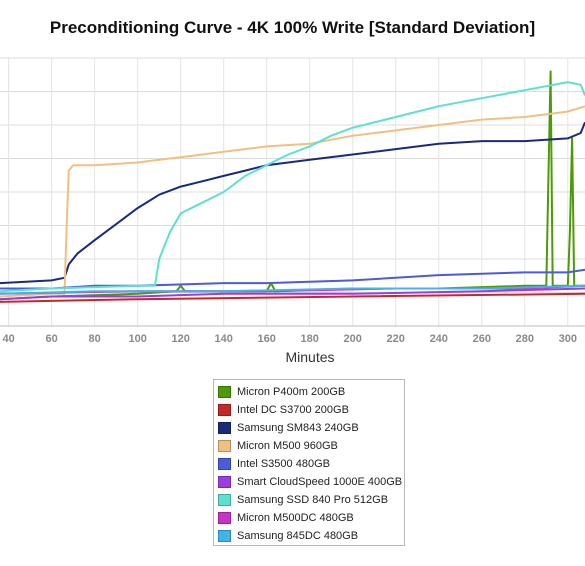  I want to click on legend-item: Samsung SM843 240GB, so click(311, 428).